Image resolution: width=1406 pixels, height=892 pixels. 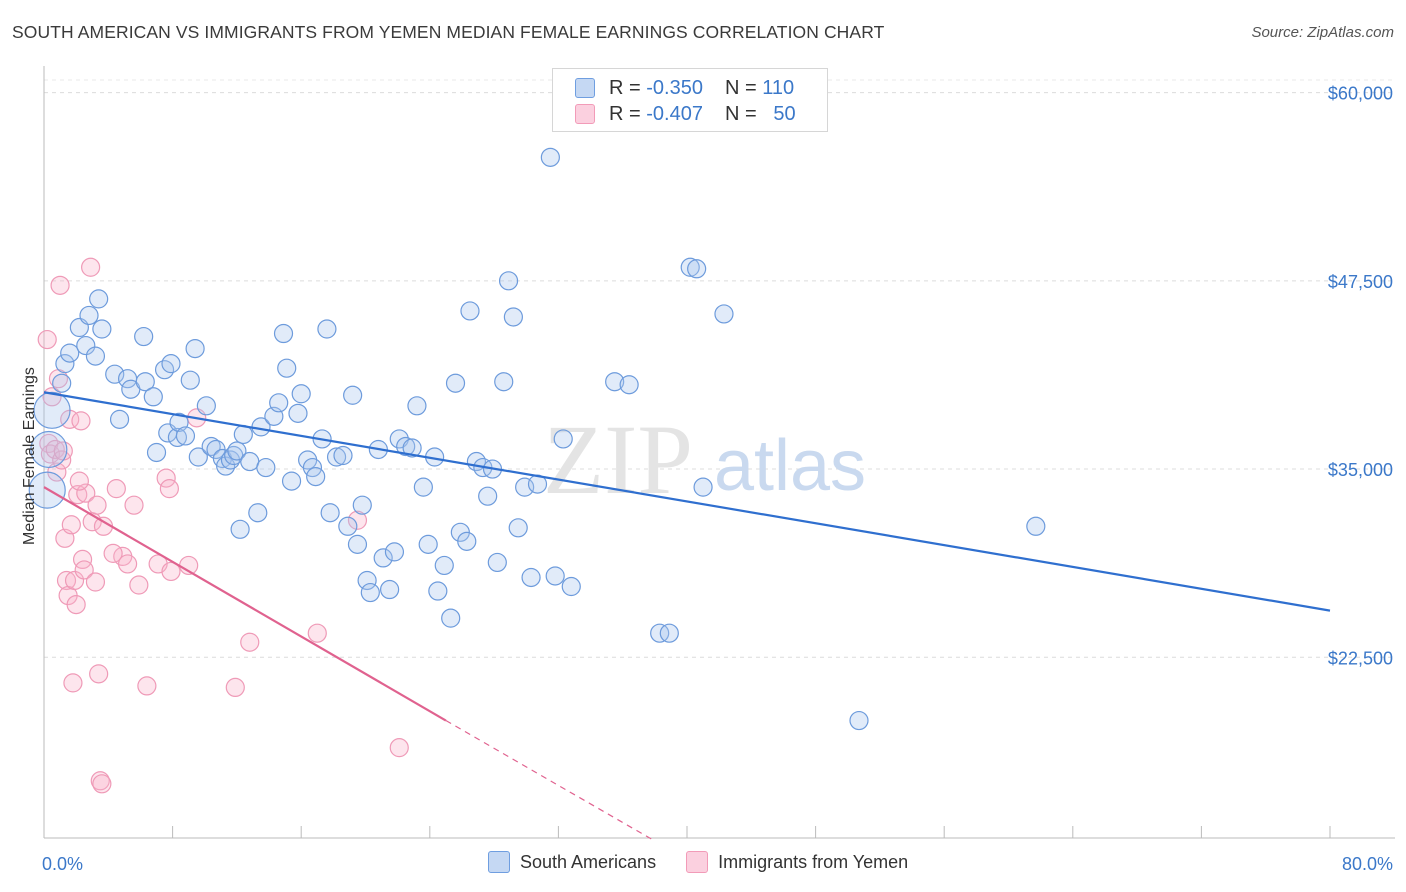 What do you see at coordinates (1360, 658) in the screenshot?
I see `y-tick-label: $22,500` at bounding box center [1360, 658].